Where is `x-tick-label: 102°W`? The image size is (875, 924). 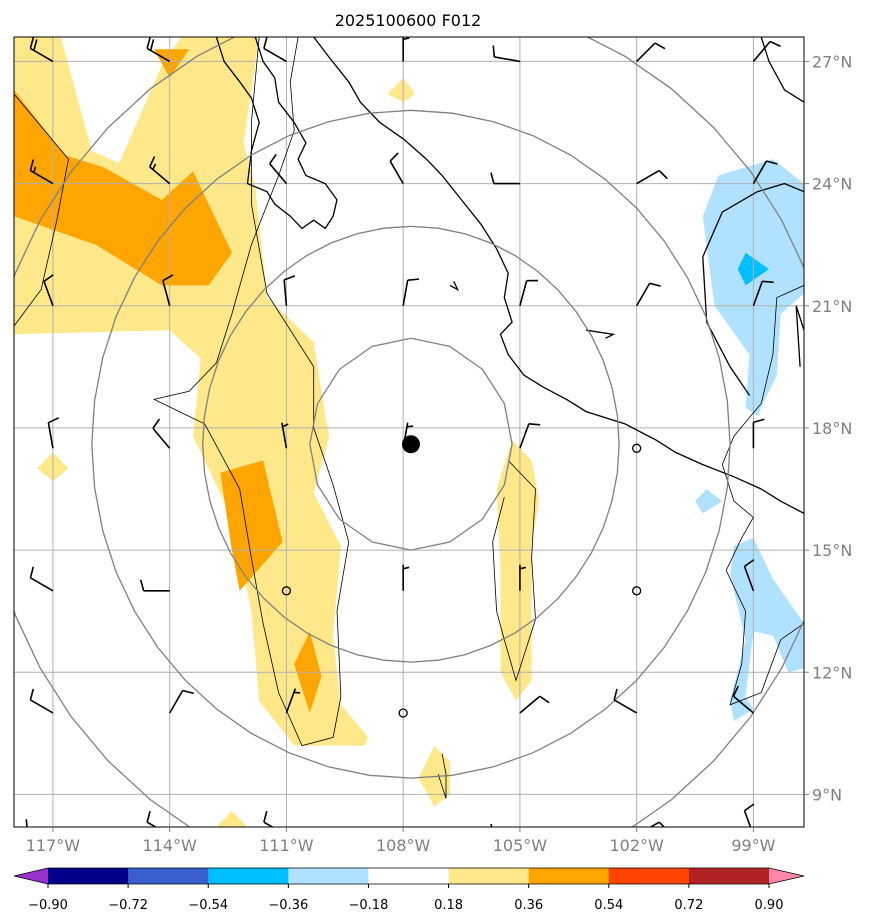
x-tick-label: 102°W is located at coordinates (636, 845).